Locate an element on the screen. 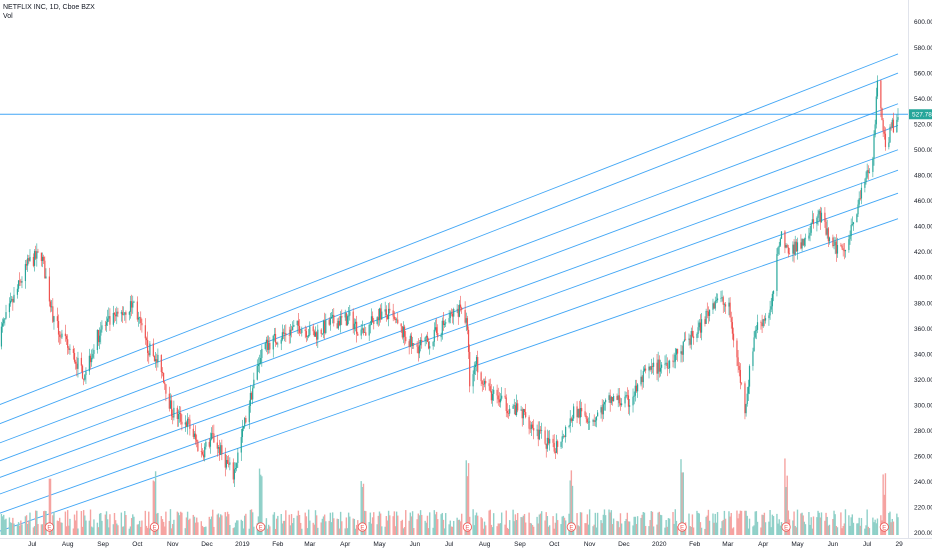  price-tick-label: 380.00 is located at coordinates (923, 303).